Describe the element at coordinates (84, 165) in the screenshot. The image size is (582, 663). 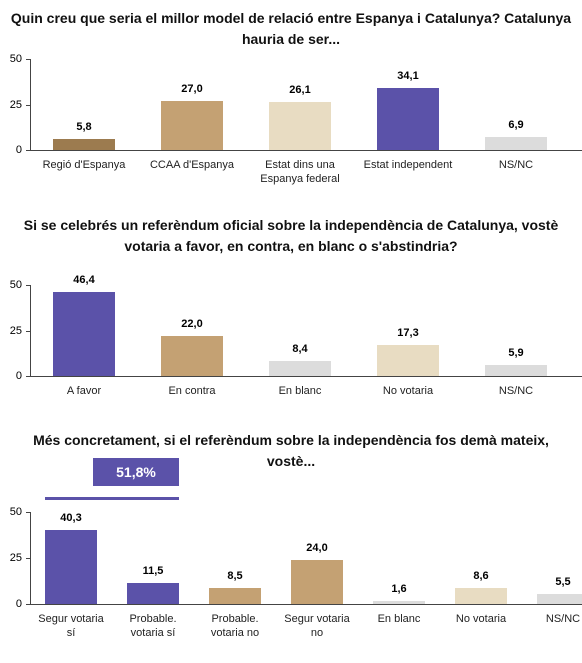
I see `category-label: Regió d'Espanya` at that location.